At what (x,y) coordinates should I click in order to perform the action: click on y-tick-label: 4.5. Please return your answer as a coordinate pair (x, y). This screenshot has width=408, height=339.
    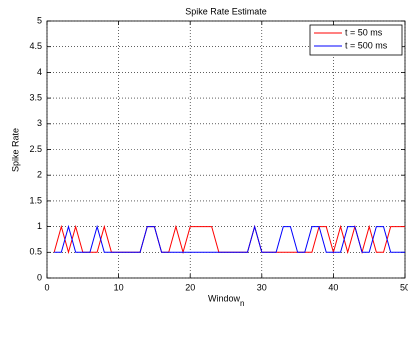
    Looking at the image, I should click on (35, 46).